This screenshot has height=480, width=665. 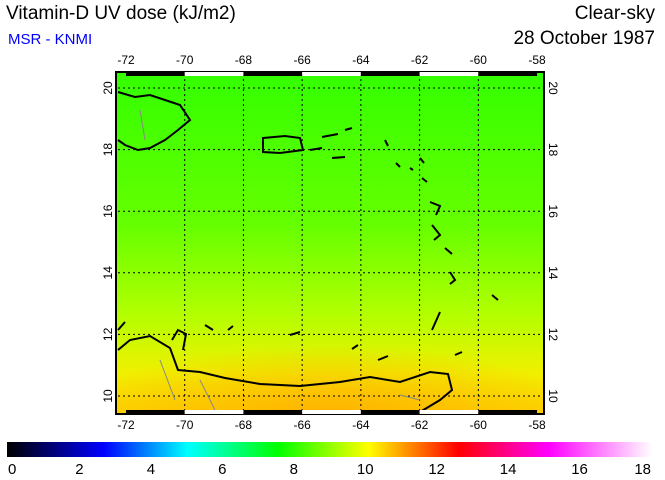 What do you see at coordinates (329, 460) in the screenshot?
I see `colorbar: 0 2 4 6 8 10 12 14 16 18` at bounding box center [329, 460].